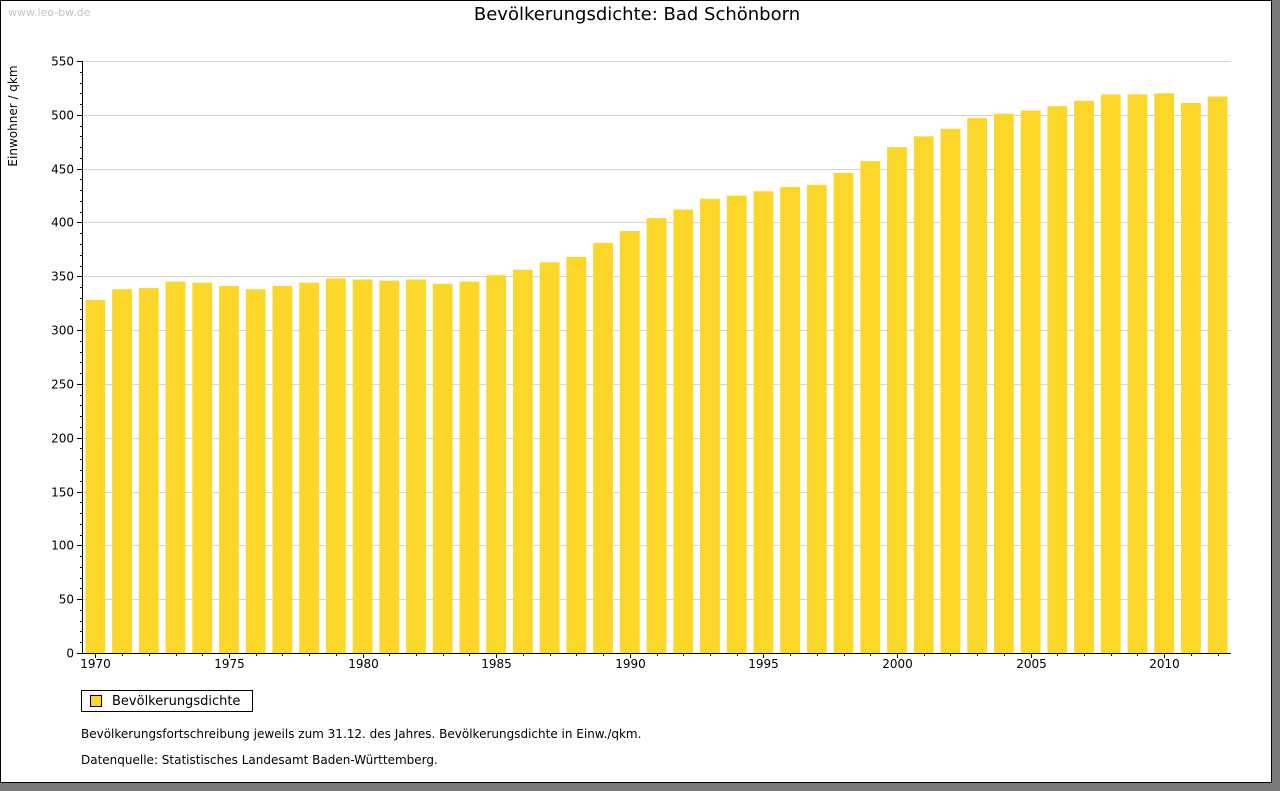 This screenshot has width=1280, height=791. What do you see at coordinates (202, 467) in the screenshot?
I see `bar-1974` at bounding box center [202, 467].